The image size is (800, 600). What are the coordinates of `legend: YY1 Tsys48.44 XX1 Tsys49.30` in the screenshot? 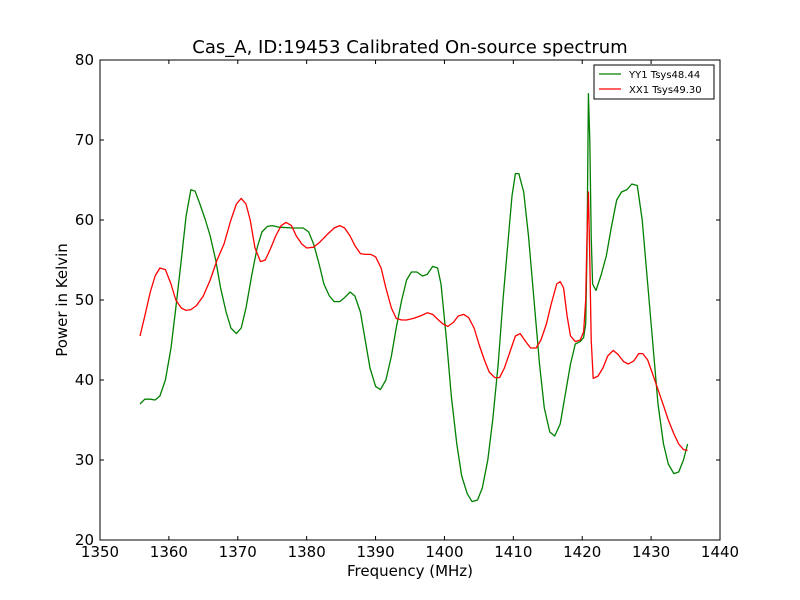 It's located at (654, 82).